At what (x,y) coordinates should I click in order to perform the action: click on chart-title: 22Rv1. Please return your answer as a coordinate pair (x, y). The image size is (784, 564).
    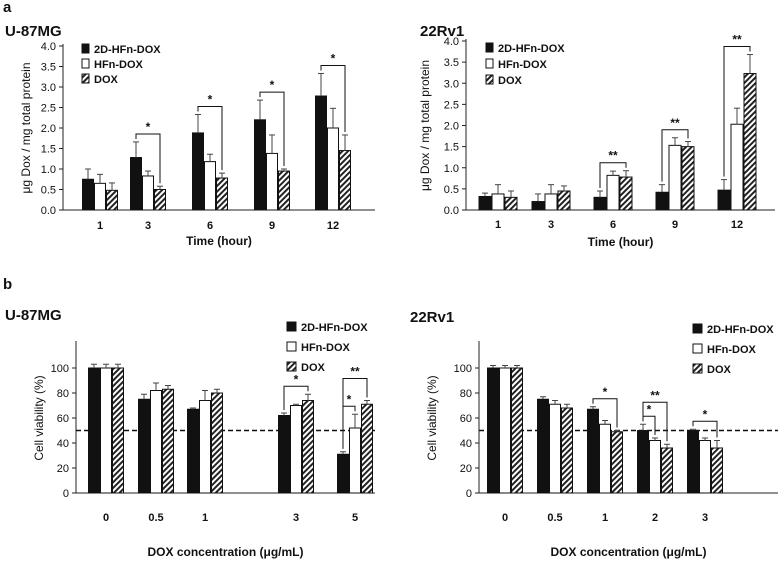
    Looking at the image, I should click on (432, 317).